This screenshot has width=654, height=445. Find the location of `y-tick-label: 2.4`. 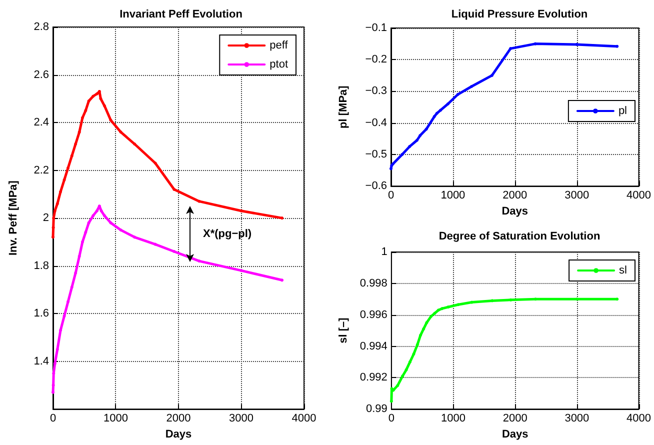

y-tick-label: 2.4 is located at coordinates (41, 122).